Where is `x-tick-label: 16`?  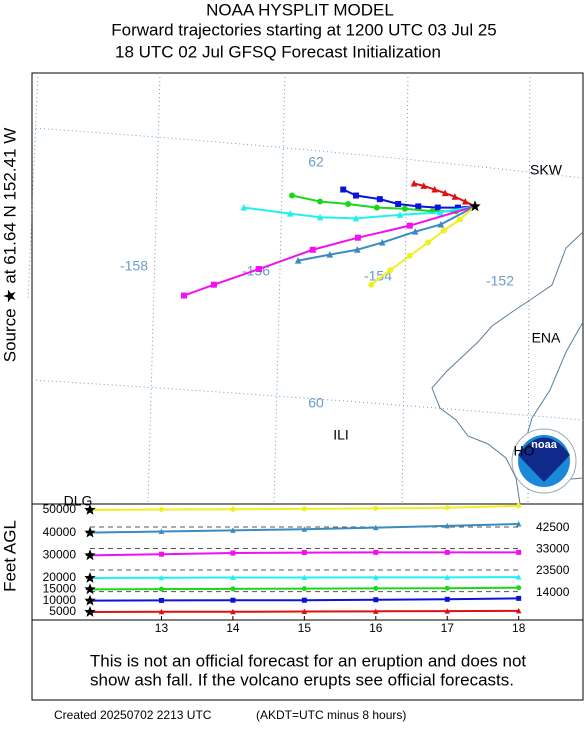
x-tick-label: 16 is located at coordinates (376, 628).